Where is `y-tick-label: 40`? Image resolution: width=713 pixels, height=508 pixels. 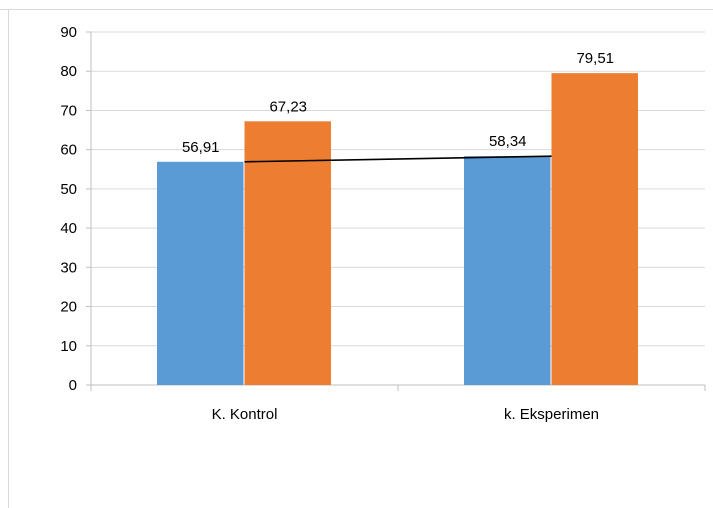
y-tick-label: 40 is located at coordinates (68, 228).